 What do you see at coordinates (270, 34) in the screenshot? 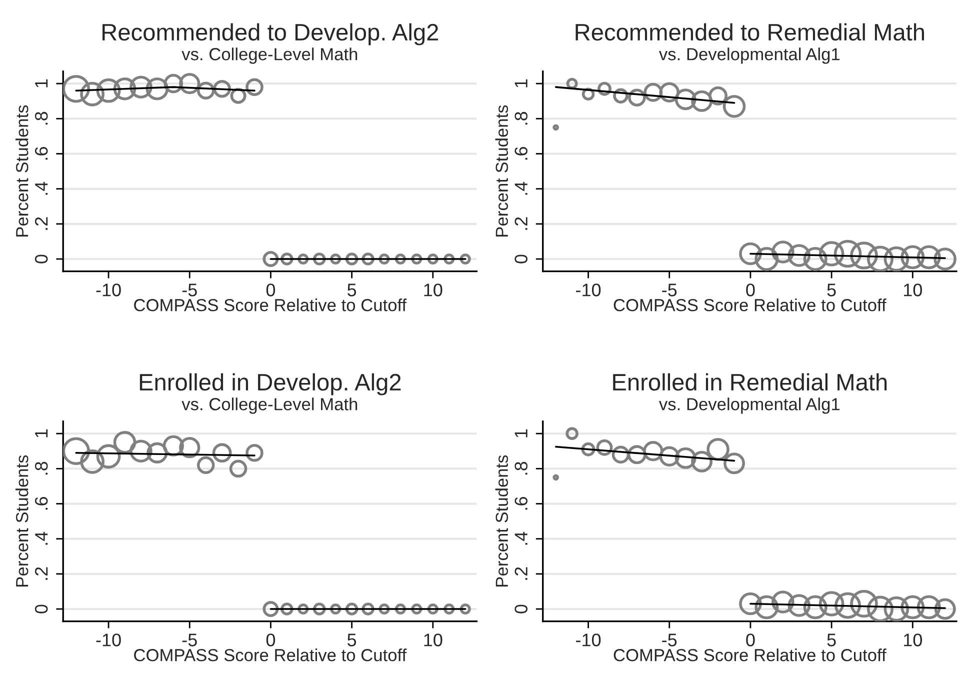
I see `chart-title: Recommended to Develop. Alg2` at bounding box center [270, 34].